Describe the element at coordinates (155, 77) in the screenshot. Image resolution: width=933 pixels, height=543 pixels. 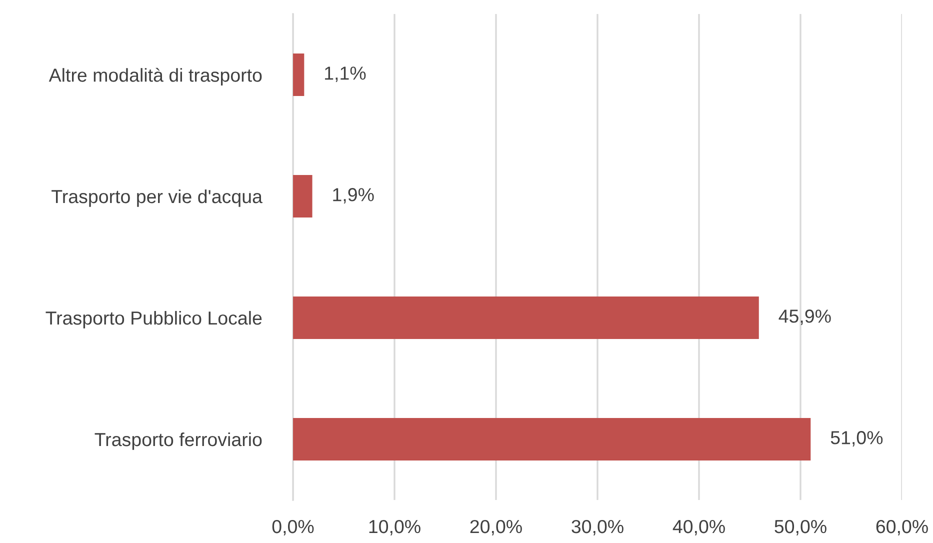
I see `y-tick-label: Altre modalità di trasporto` at that location.